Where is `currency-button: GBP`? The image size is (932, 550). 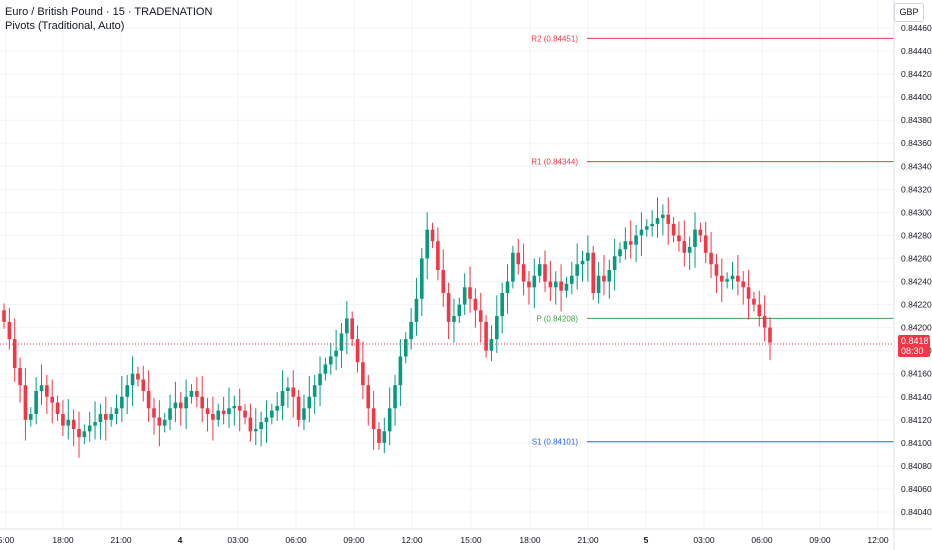
currency-button: GBP is located at coordinates (909, 12).